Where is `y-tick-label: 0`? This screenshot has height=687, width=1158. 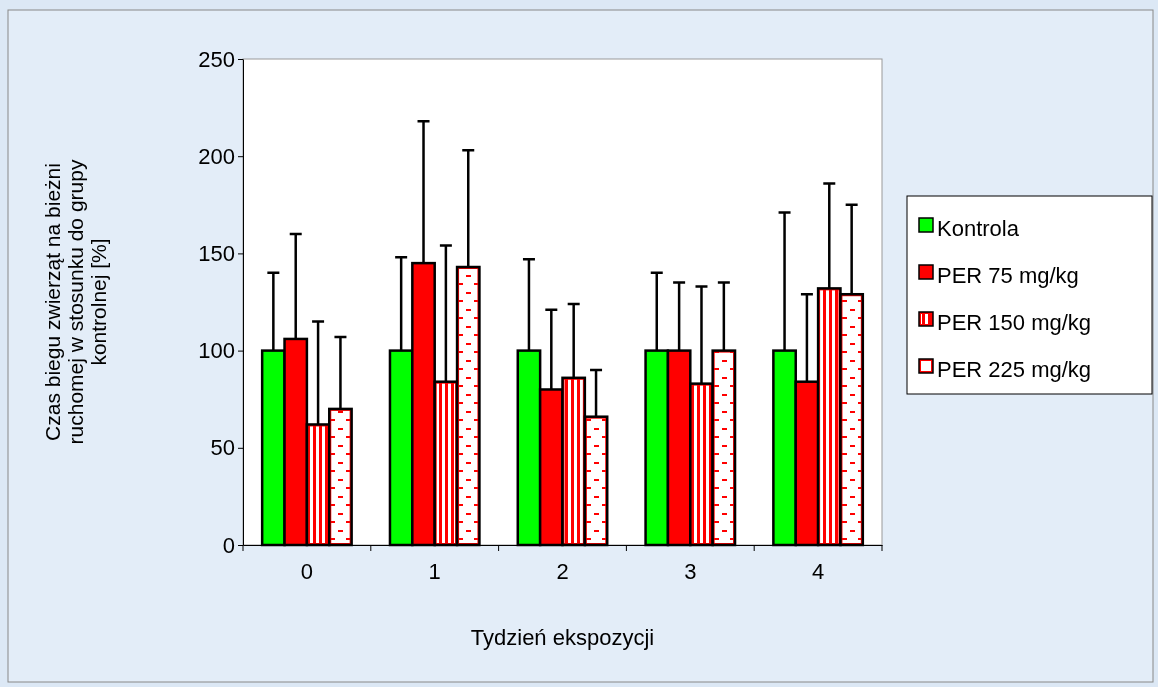
y-tick-label: 0 is located at coordinates (228, 545).